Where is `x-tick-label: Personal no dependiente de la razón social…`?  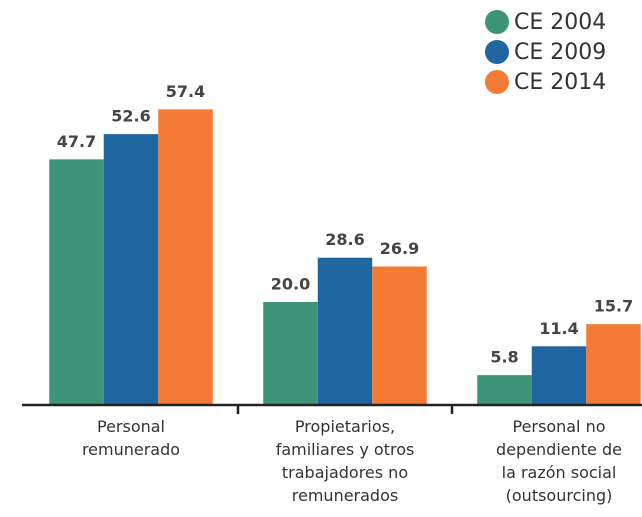
x-tick-label: Personal no dependiente de la razón social… is located at coordinates (559, 461).